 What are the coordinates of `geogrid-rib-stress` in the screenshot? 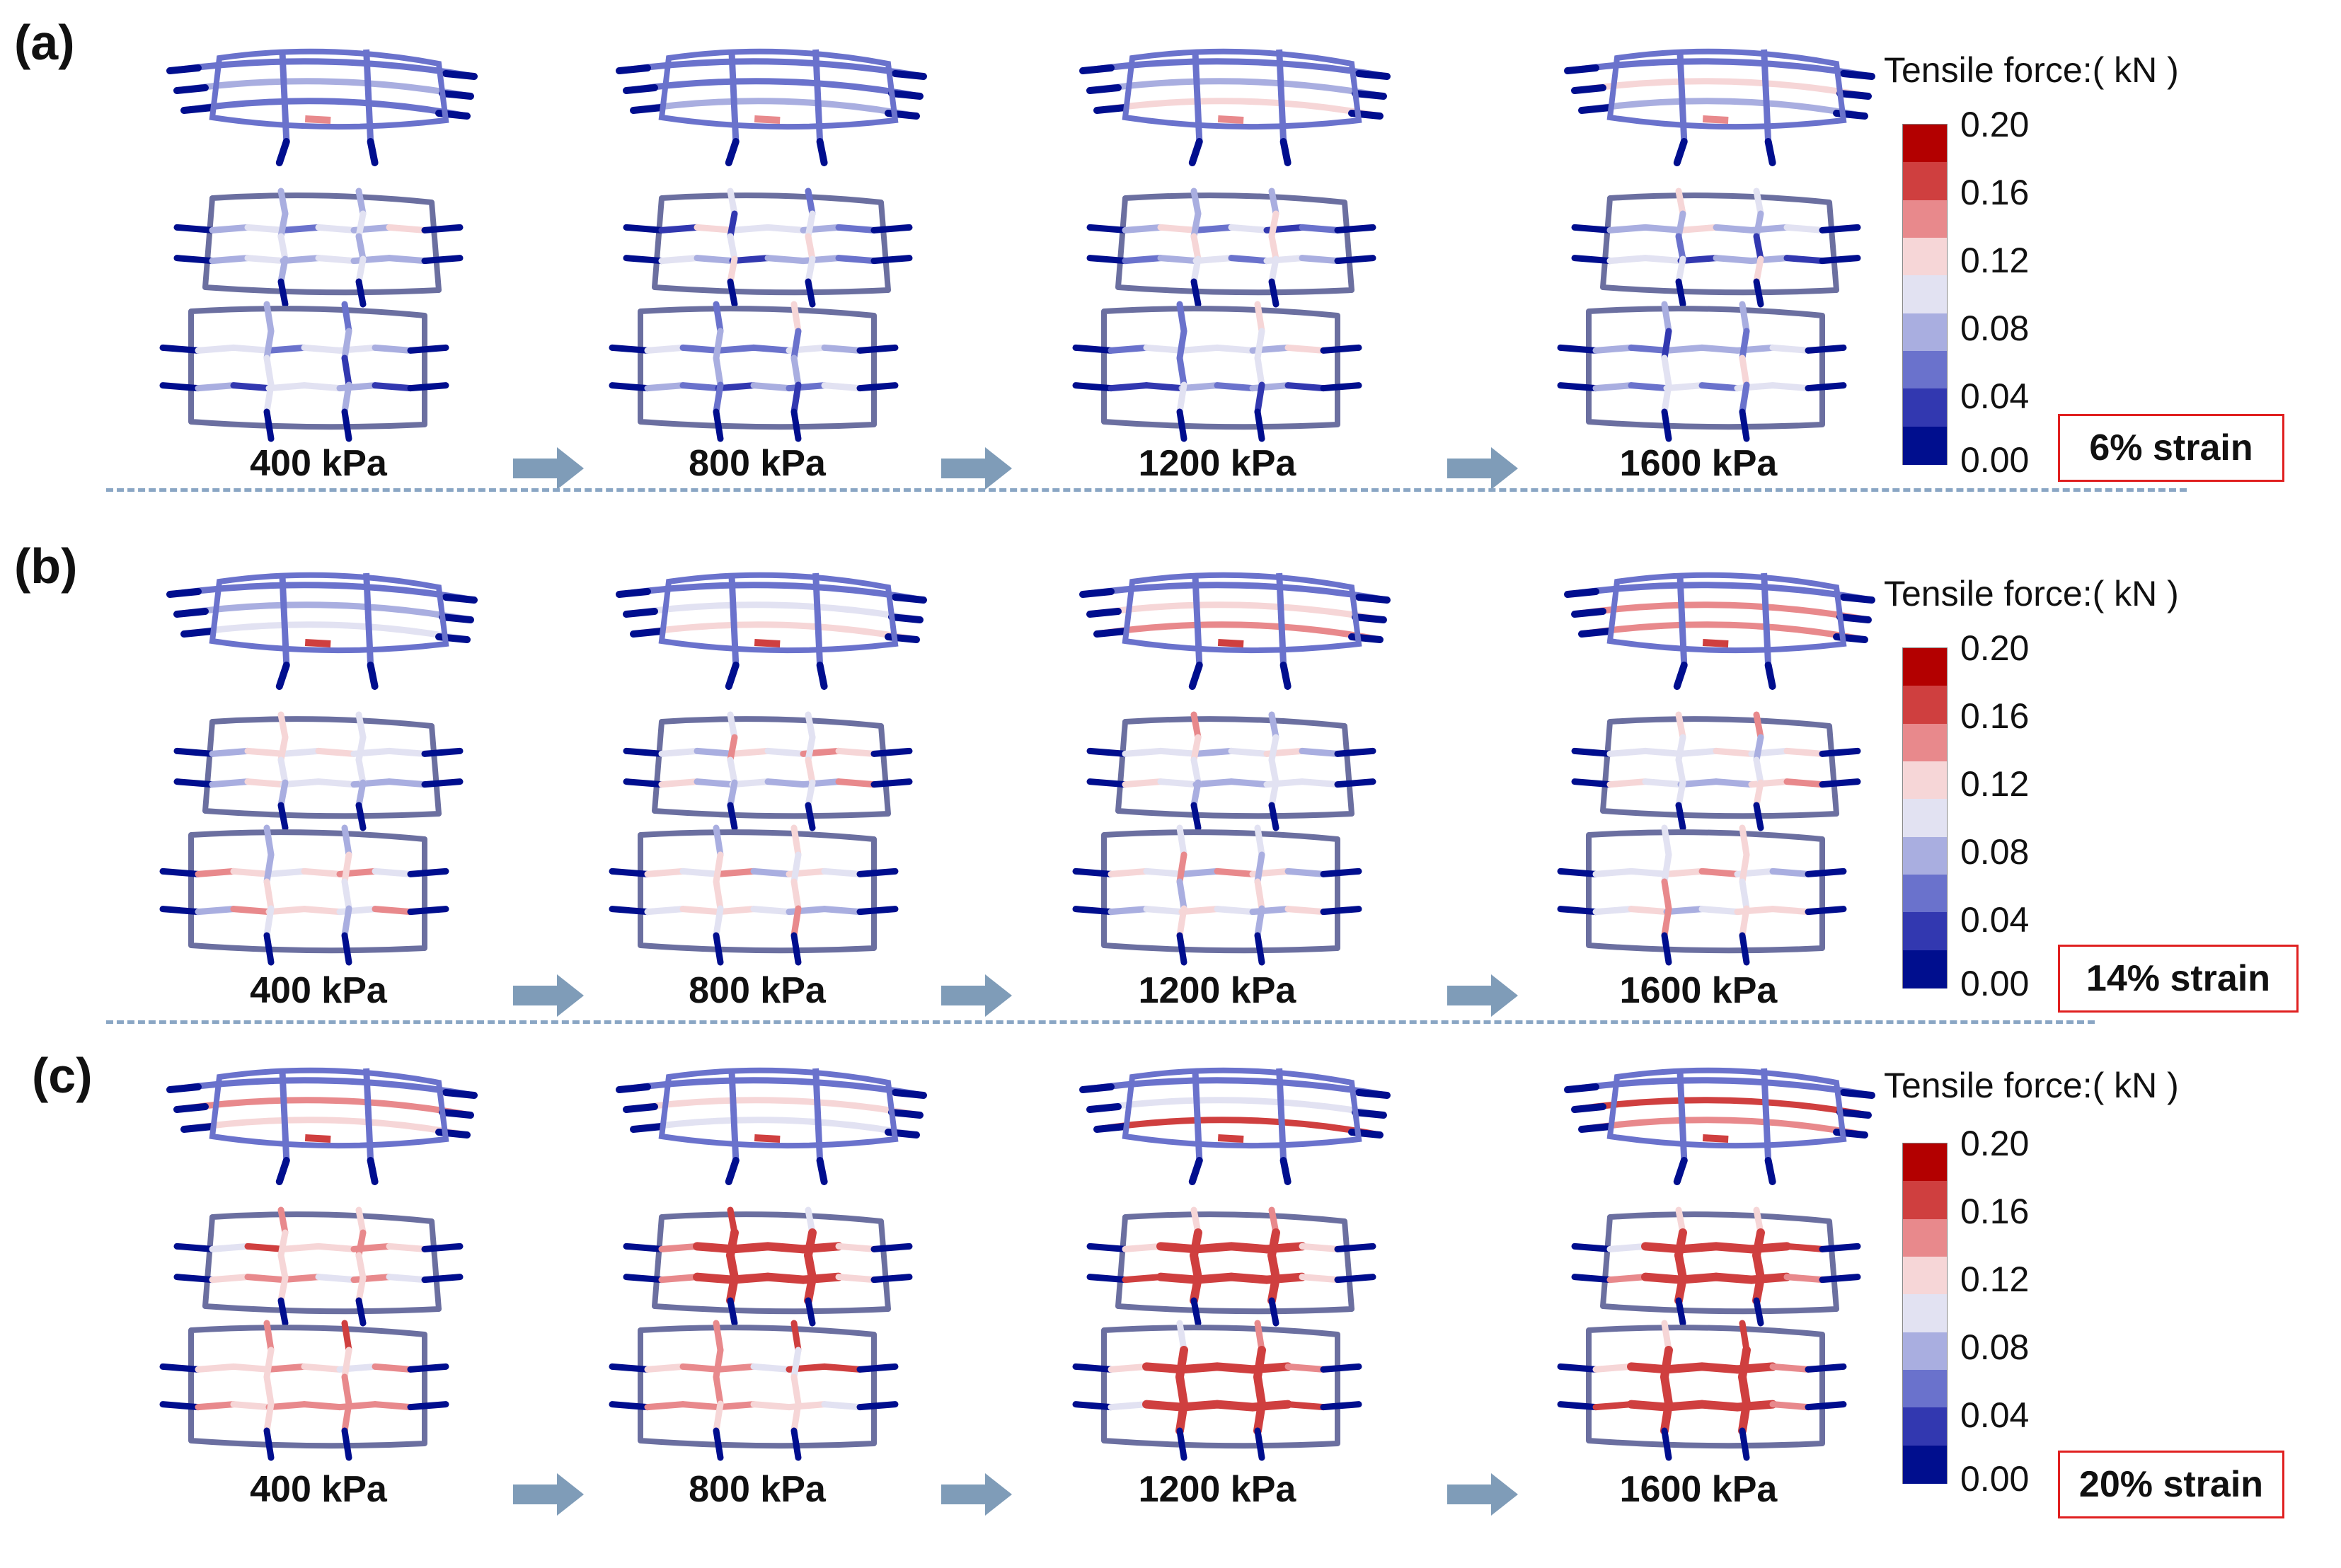 It's located at (767, 1138).